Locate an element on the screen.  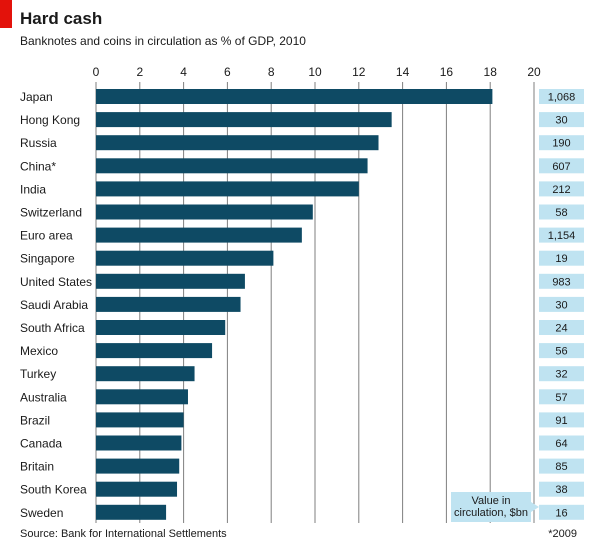
x-tick-label: 18 is located at coordinates (491, 72).